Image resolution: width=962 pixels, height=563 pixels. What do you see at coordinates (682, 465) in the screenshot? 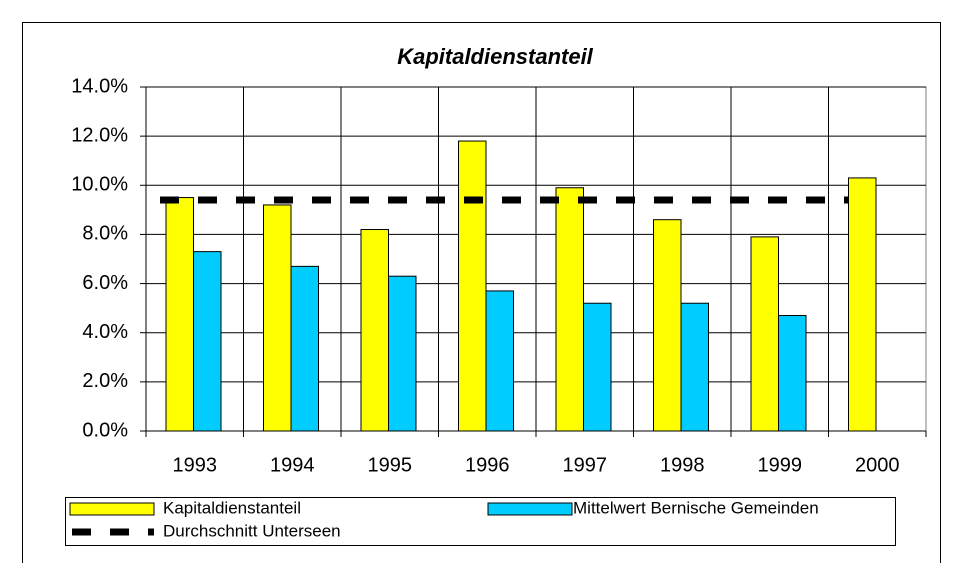
I see `x-tick-label: 1998` at bounding box center [682, 465].